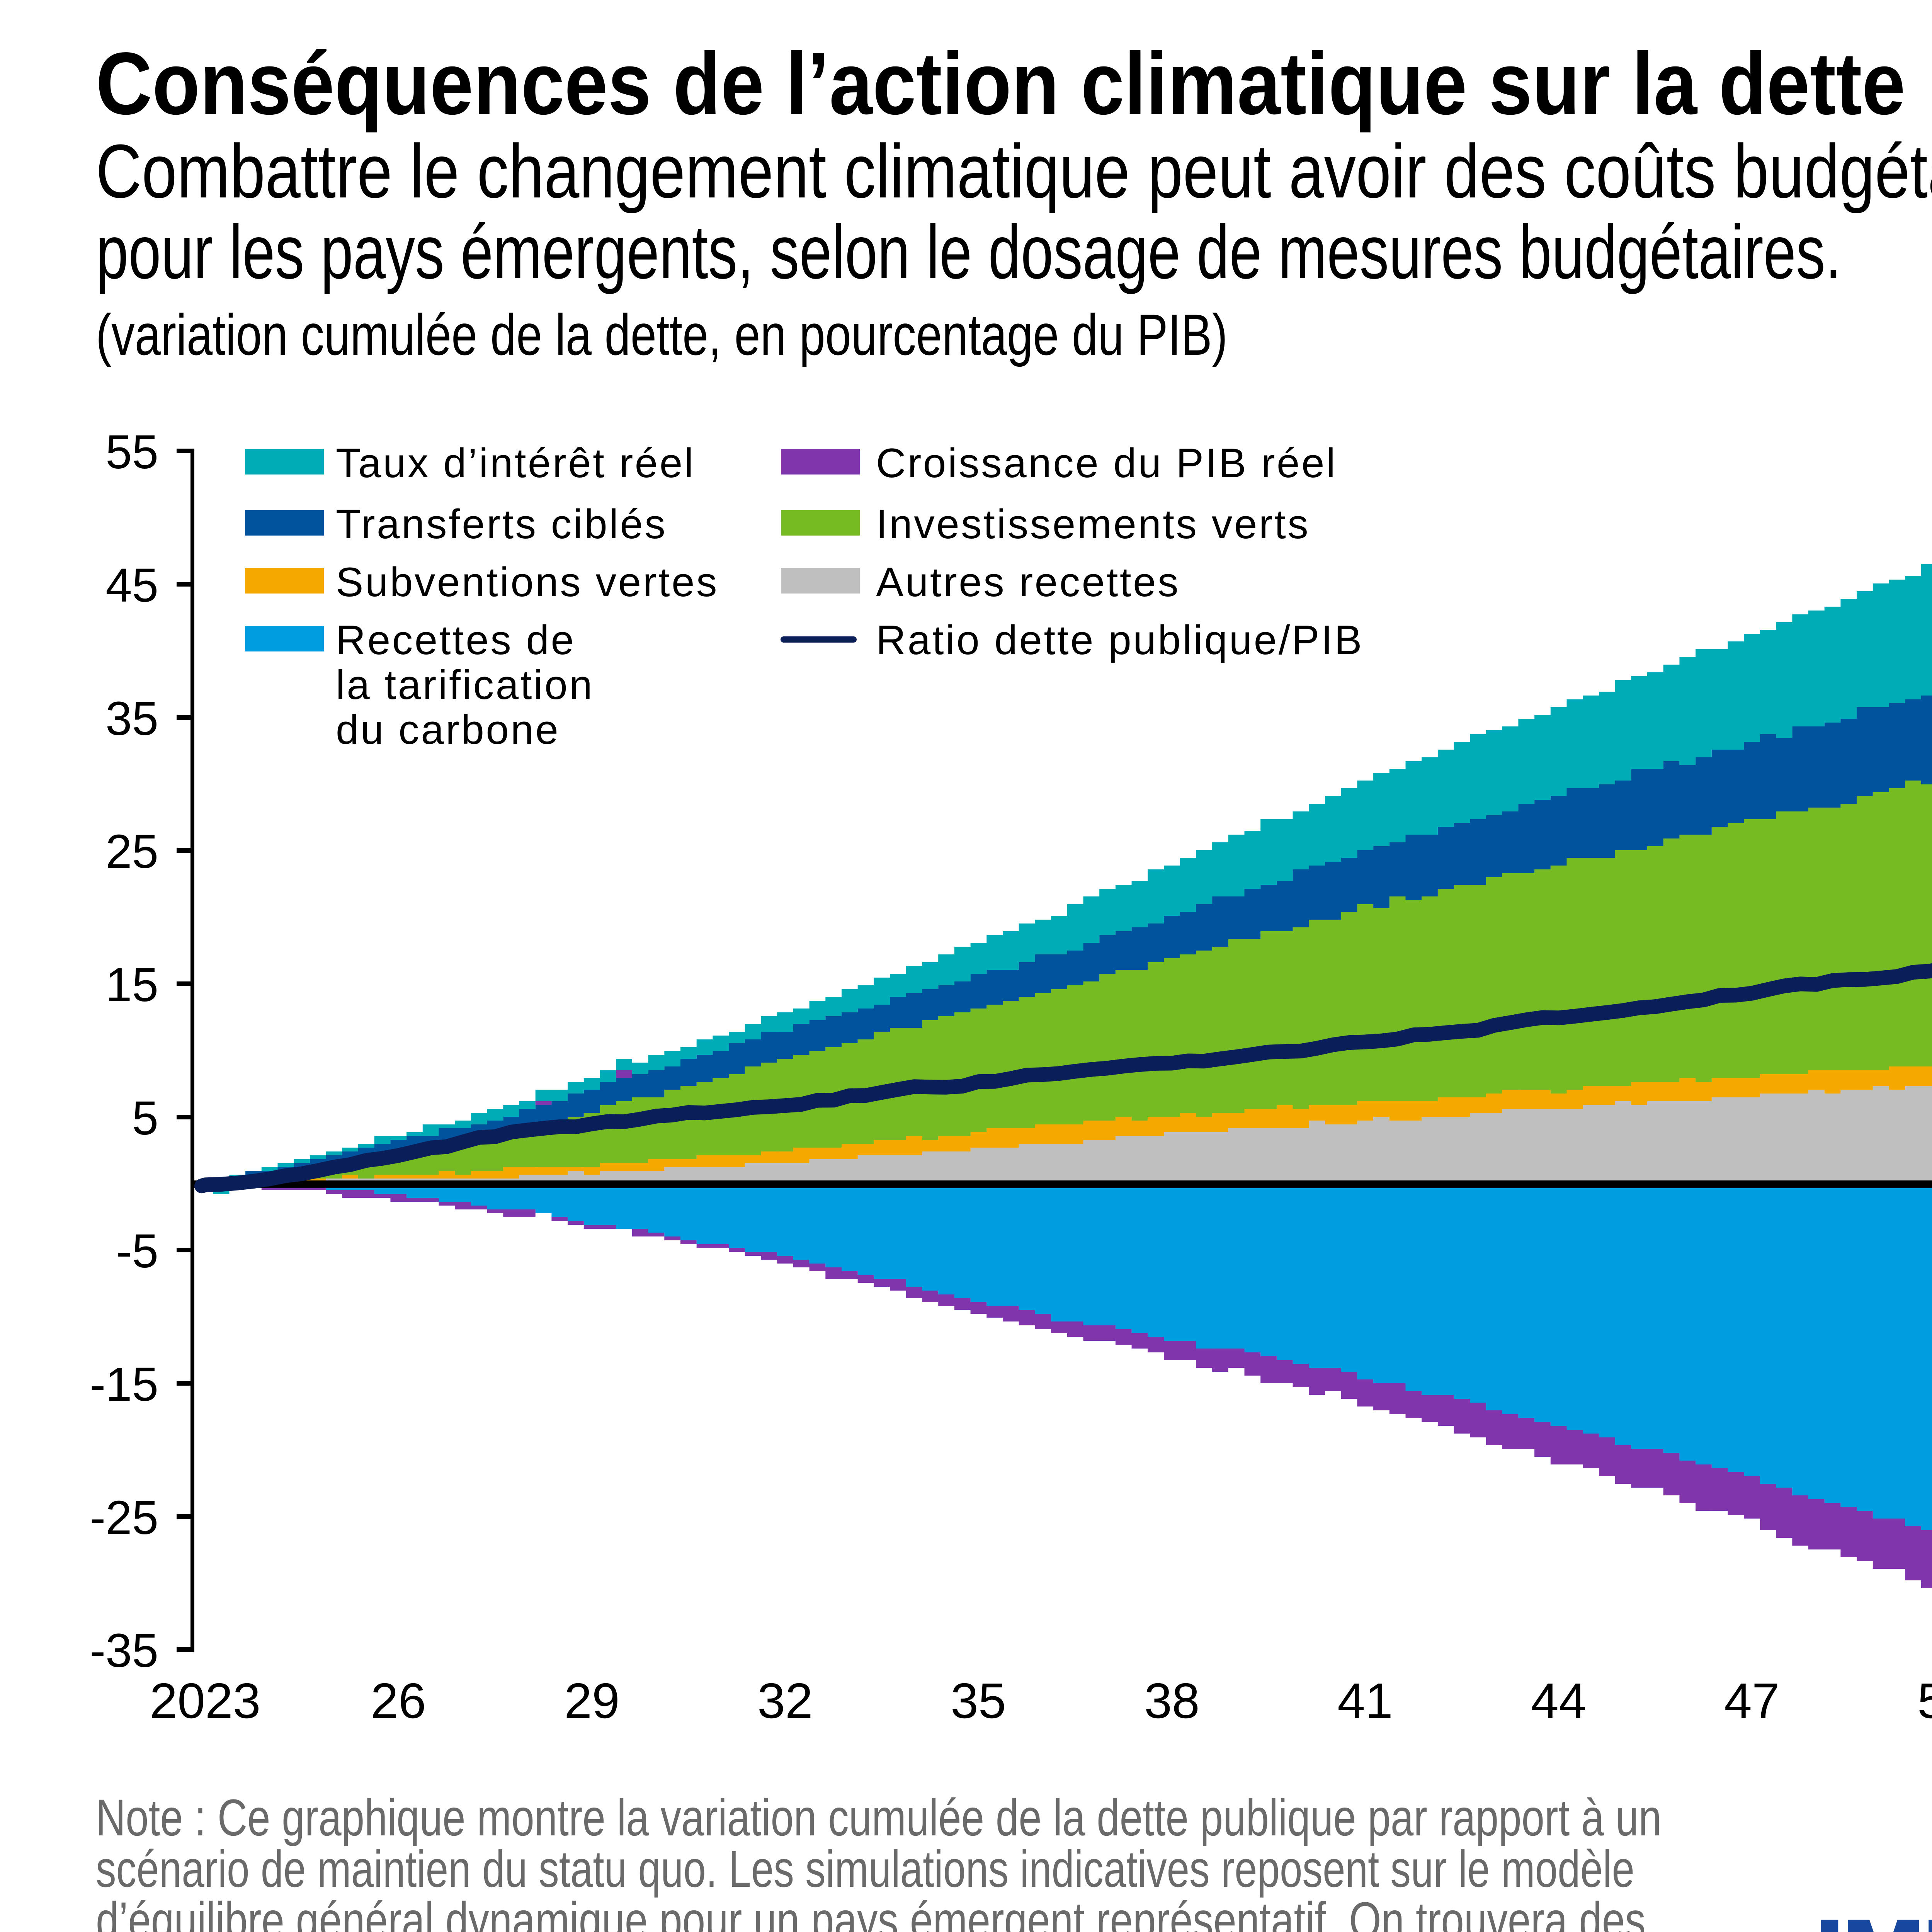 This screenshot has height=1932, width=1932. What do you see at coordinates (1559, 1701) in the screenshot?
I see `svg-text: 44` at bounding box center [1559, 1701].